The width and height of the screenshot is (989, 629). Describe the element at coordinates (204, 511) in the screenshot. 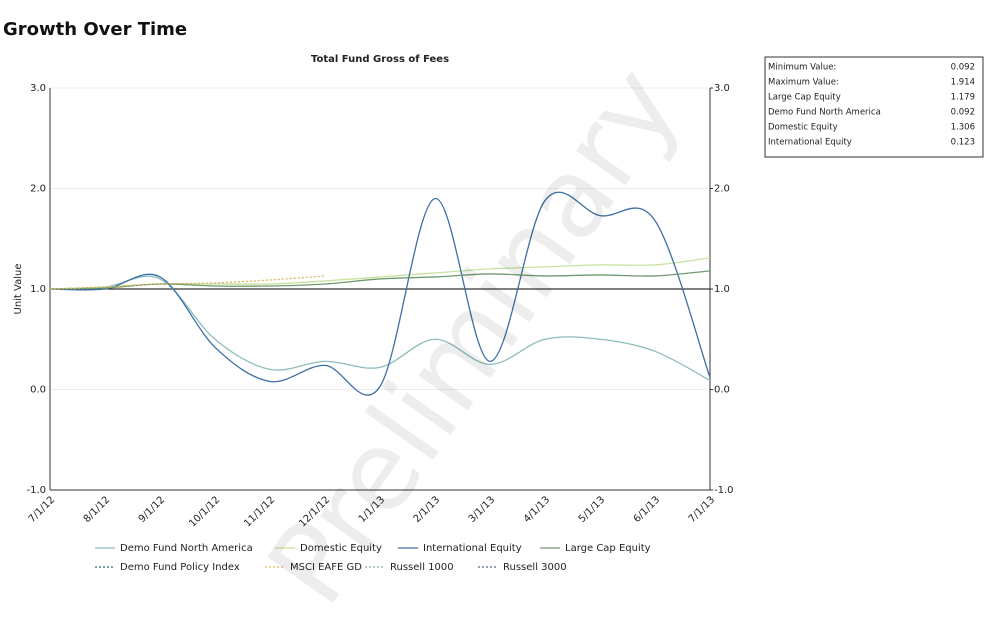

I see `x-tick-label: 10/1/12` at that location.